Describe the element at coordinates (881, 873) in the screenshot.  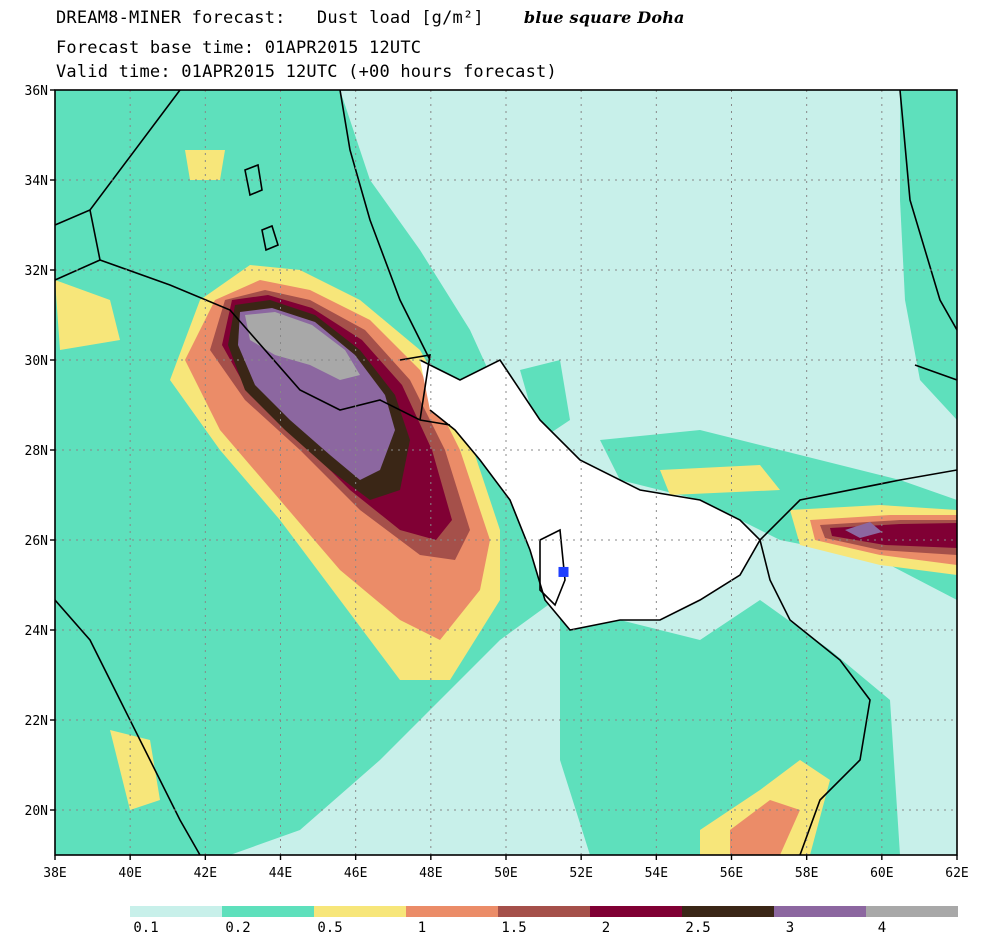
I see `lon-tick-label: 60E` at that location.